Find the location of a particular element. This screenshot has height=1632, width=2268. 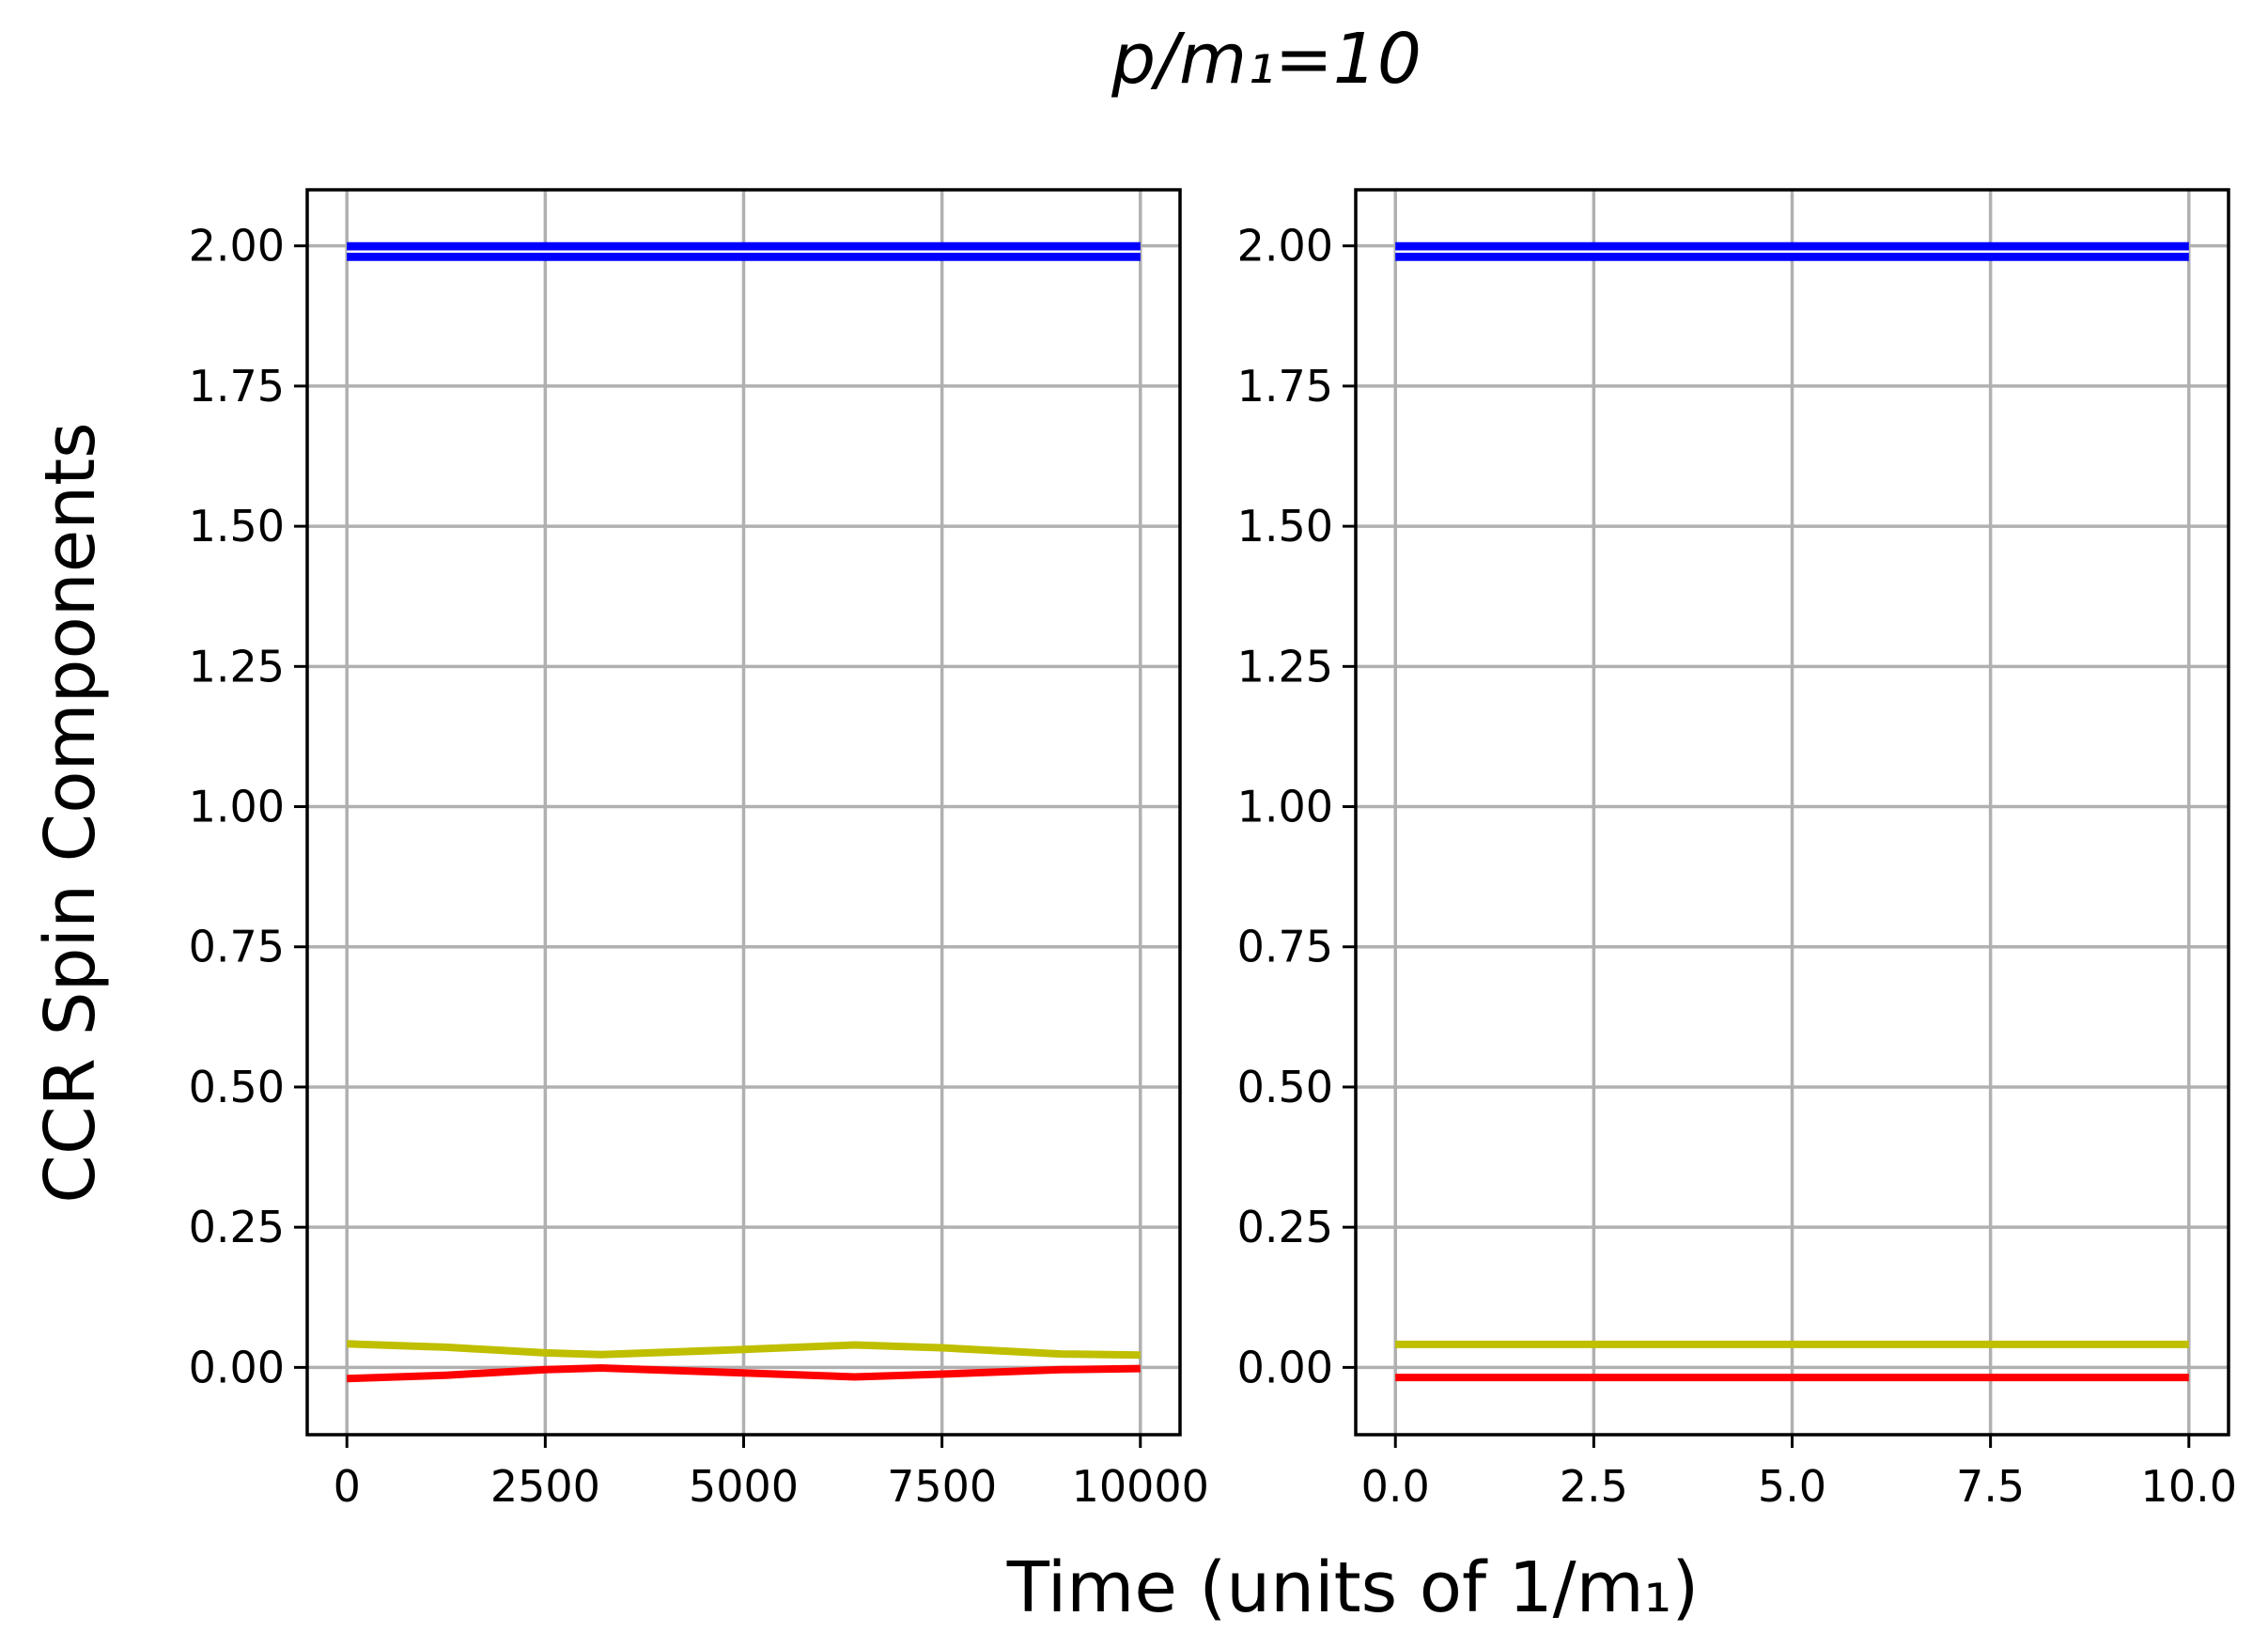

x-tick-label: 5000 is located at coordinates (744, 1487).